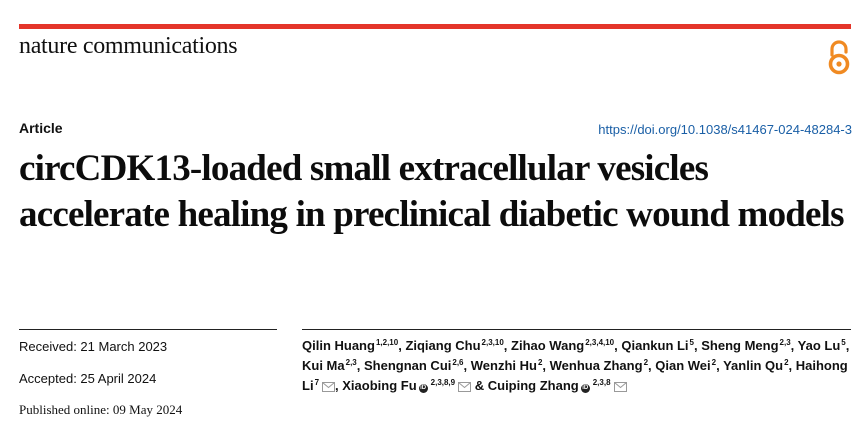 This screenshot has height=425, width=864. I want to click on author-name: Kui Ma, so click(323, 365).